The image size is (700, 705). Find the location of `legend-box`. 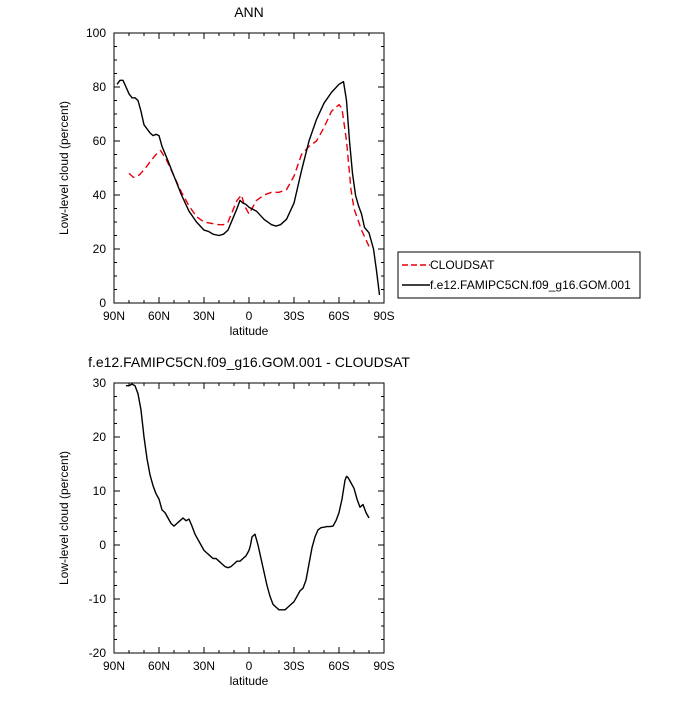

legend-box is located at coordinates (519, 275).